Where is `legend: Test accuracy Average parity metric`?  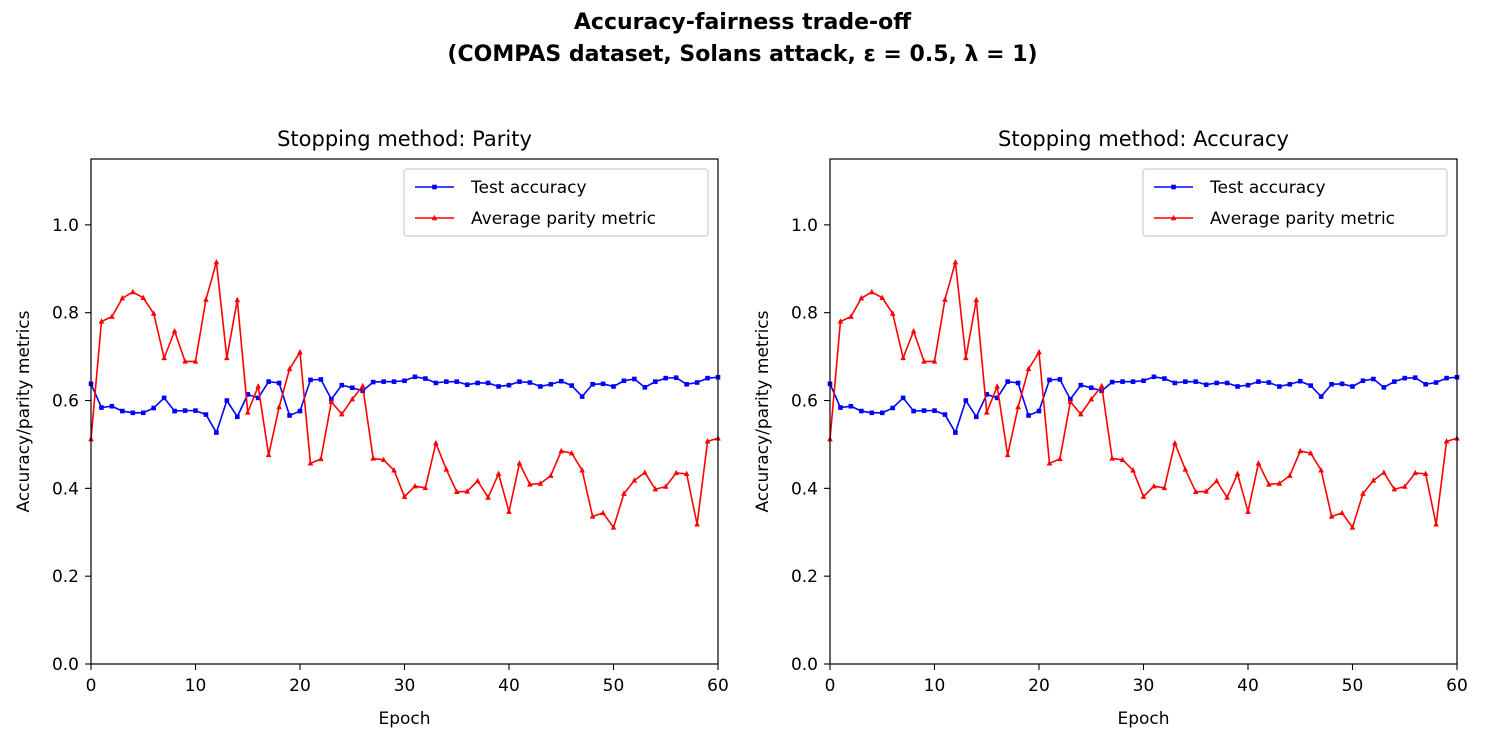 legend: Test accuracy Average parity metric is located at coordinates (556, 202).